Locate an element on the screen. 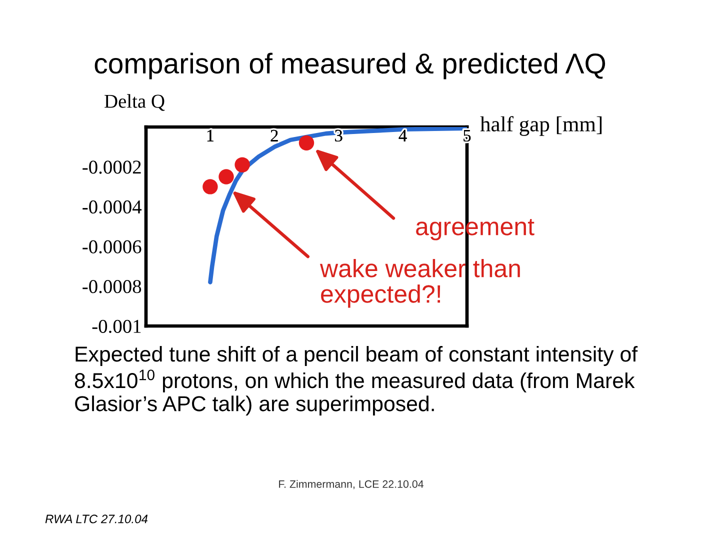 The image size is (720, 540). y-tick-label: -0.001 is located at coordinates (116, 327).